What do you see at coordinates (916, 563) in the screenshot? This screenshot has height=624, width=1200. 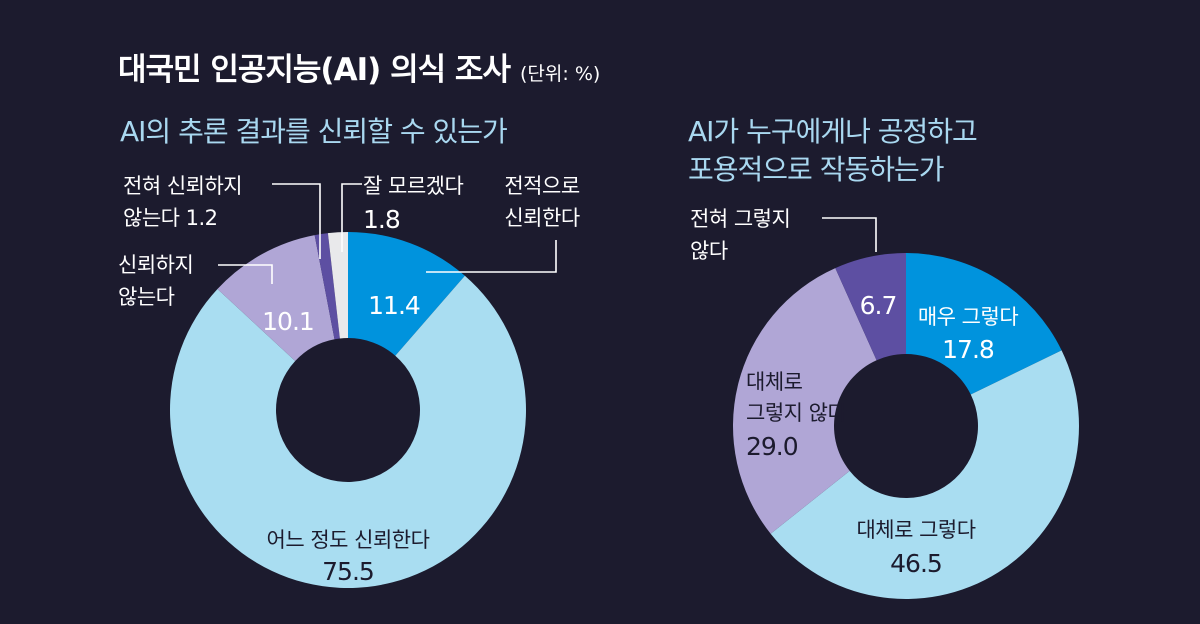 I see `value-mostly-yes: 46.5` at bounding box center [916, 563].